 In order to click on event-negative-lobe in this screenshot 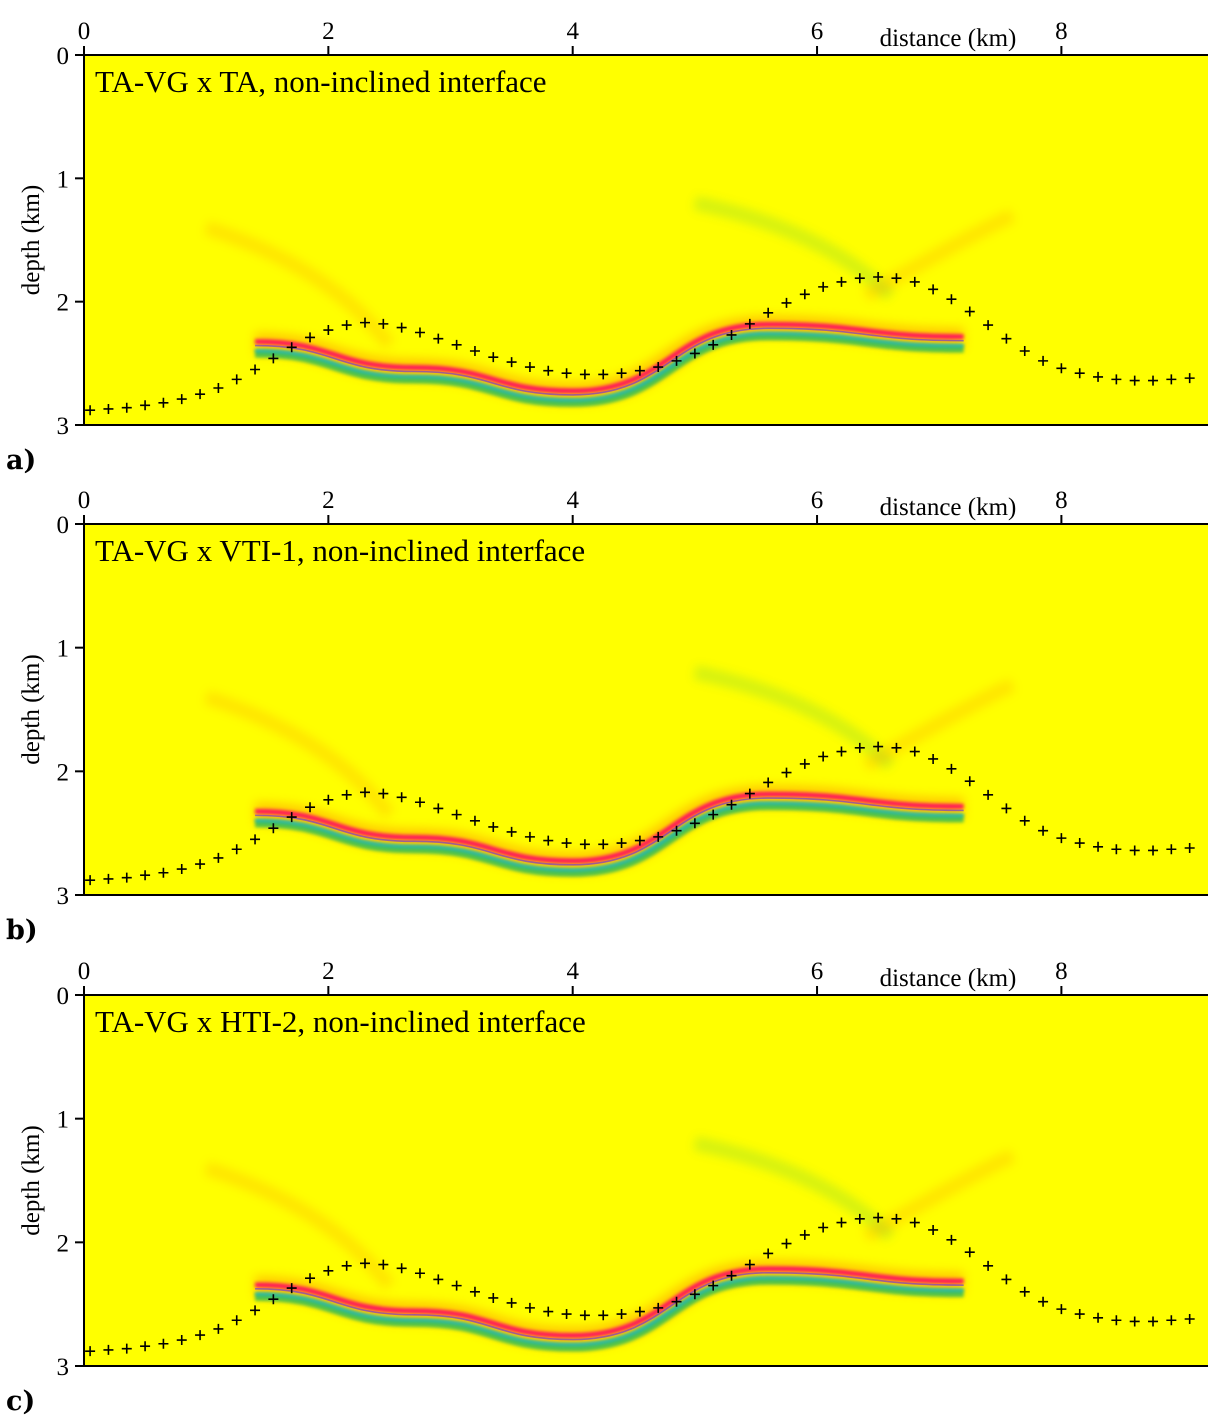, I will do `click(609, 839)`.